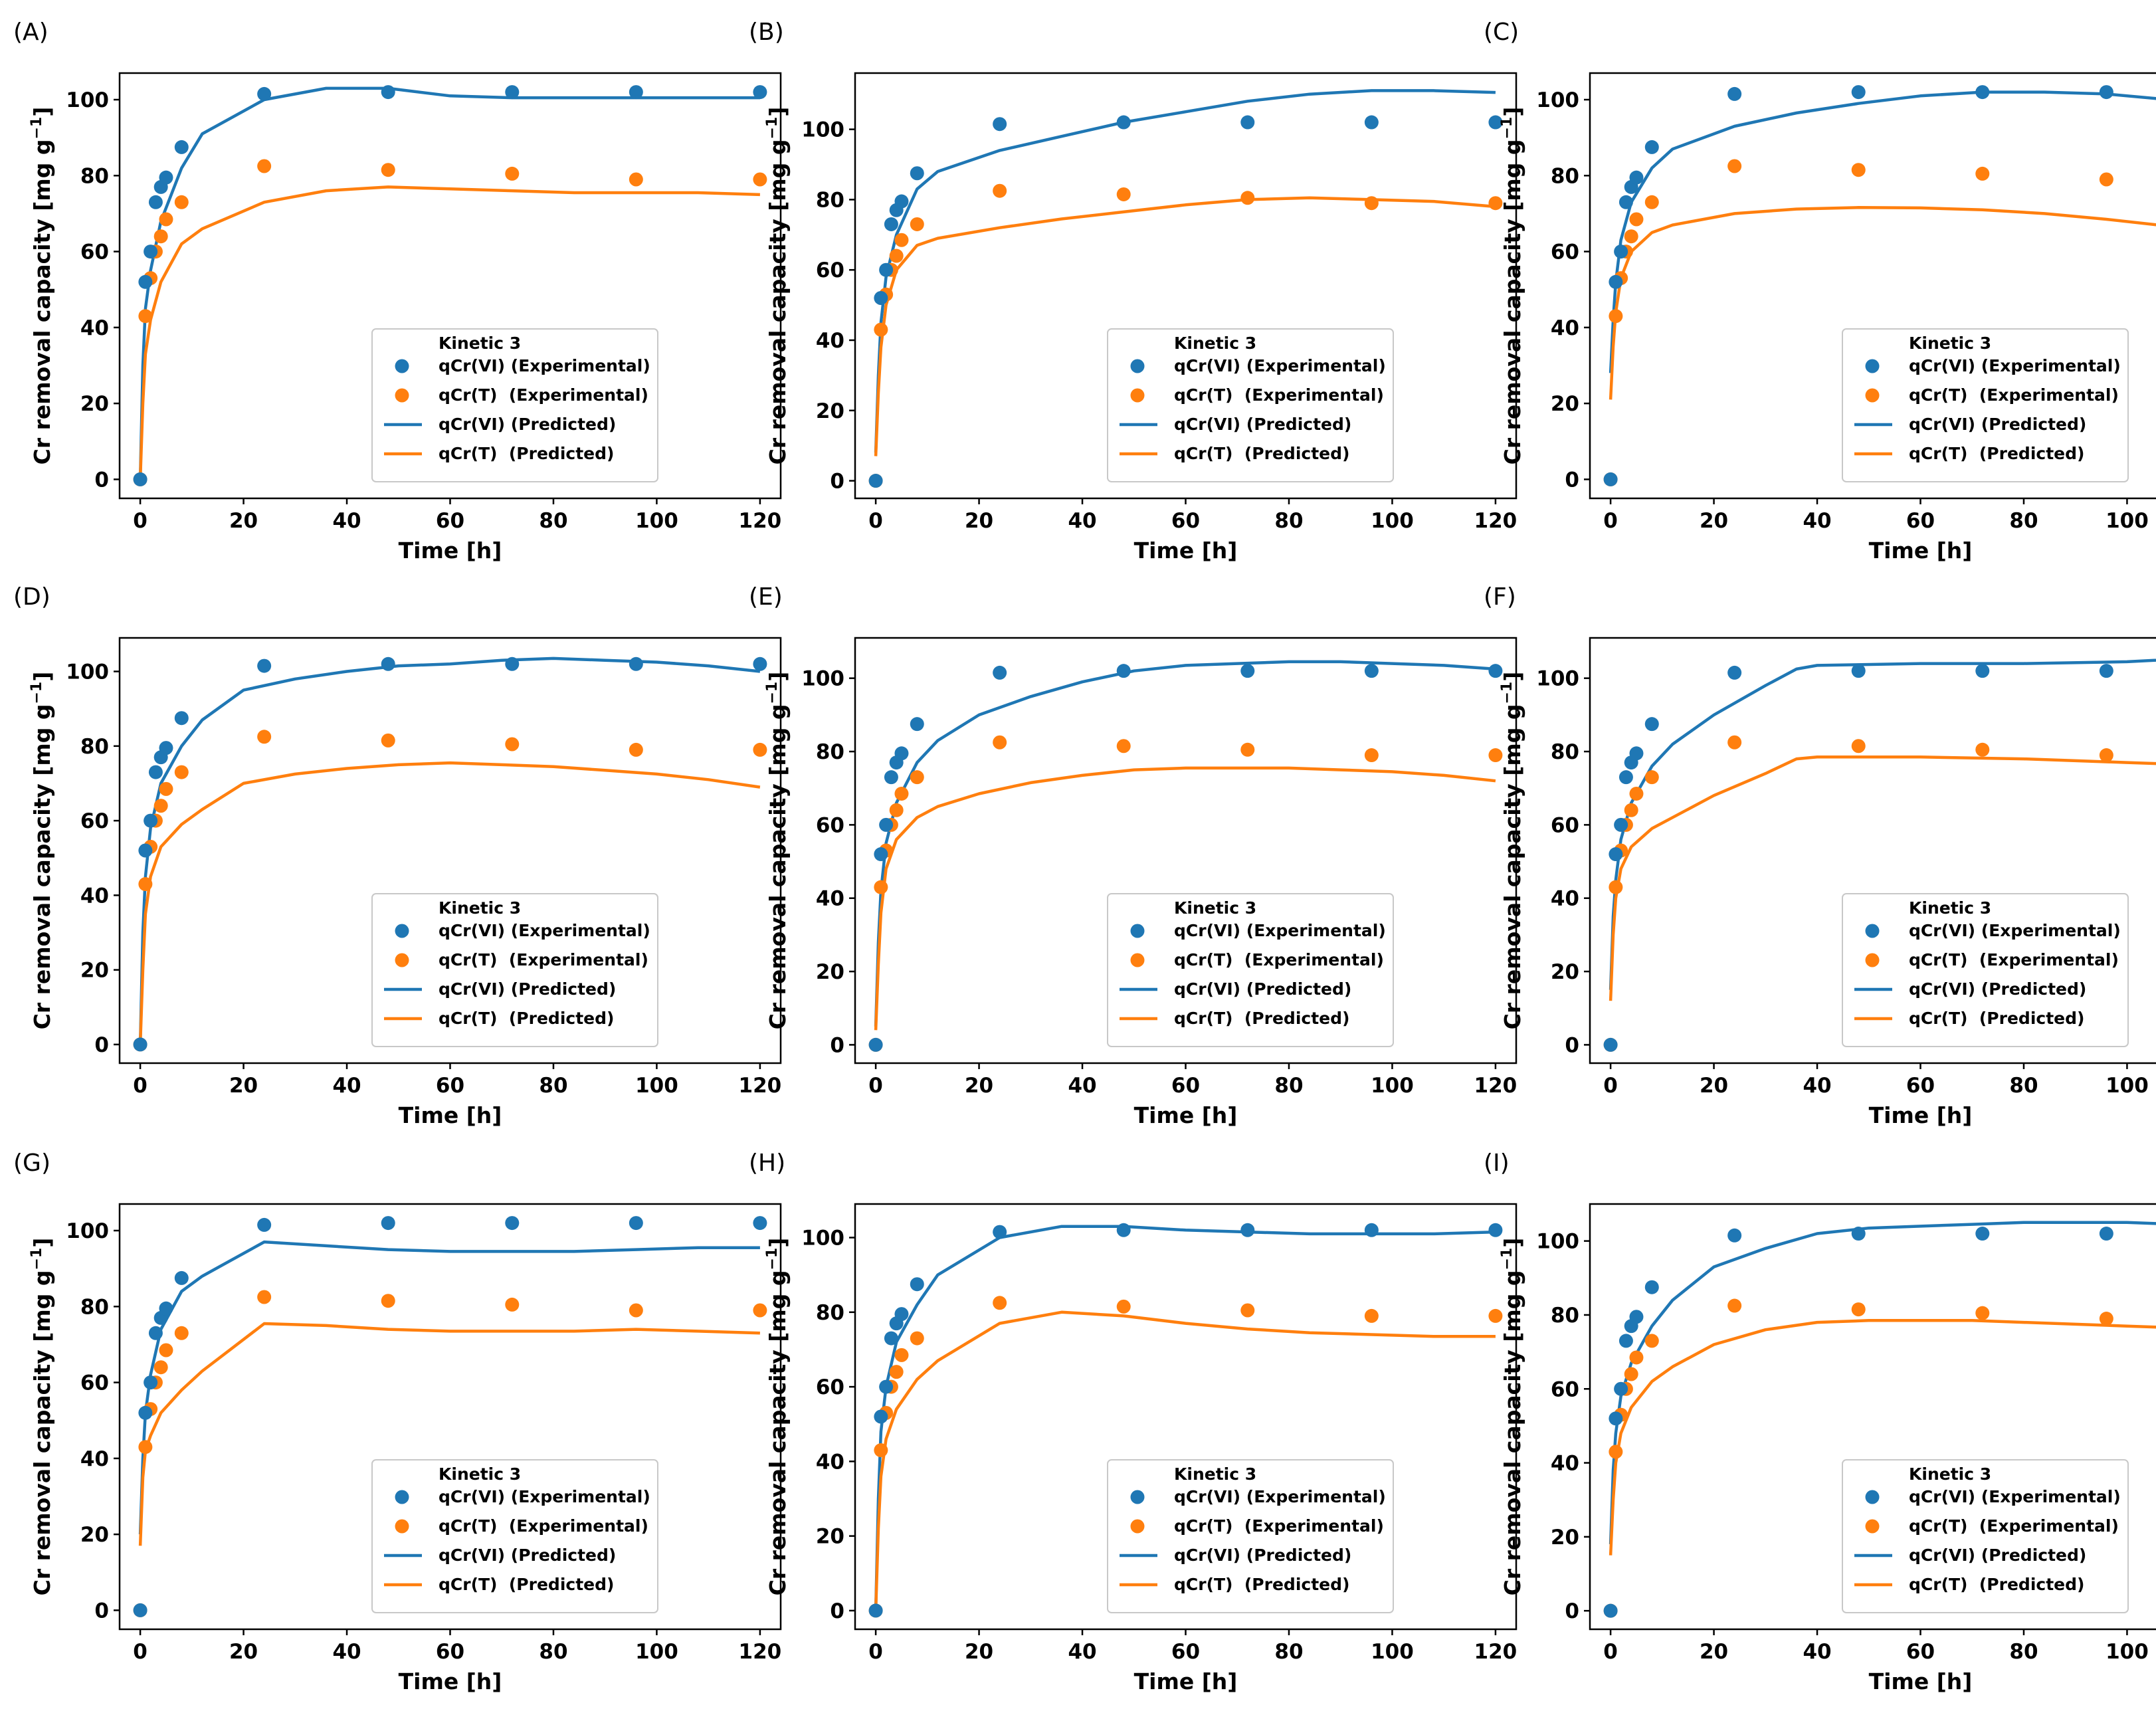  Describe the element at coordinates (1497, 1163) in the screenshot. I see `panel-letter: (I)` at that location.